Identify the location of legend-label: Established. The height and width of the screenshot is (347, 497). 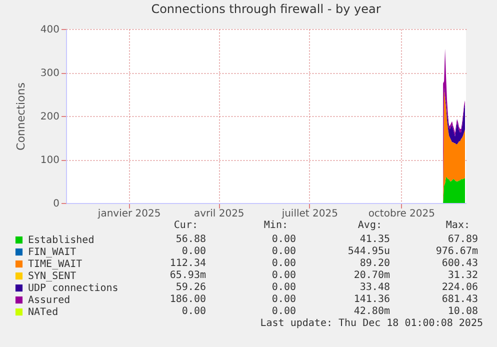
(61, 240).